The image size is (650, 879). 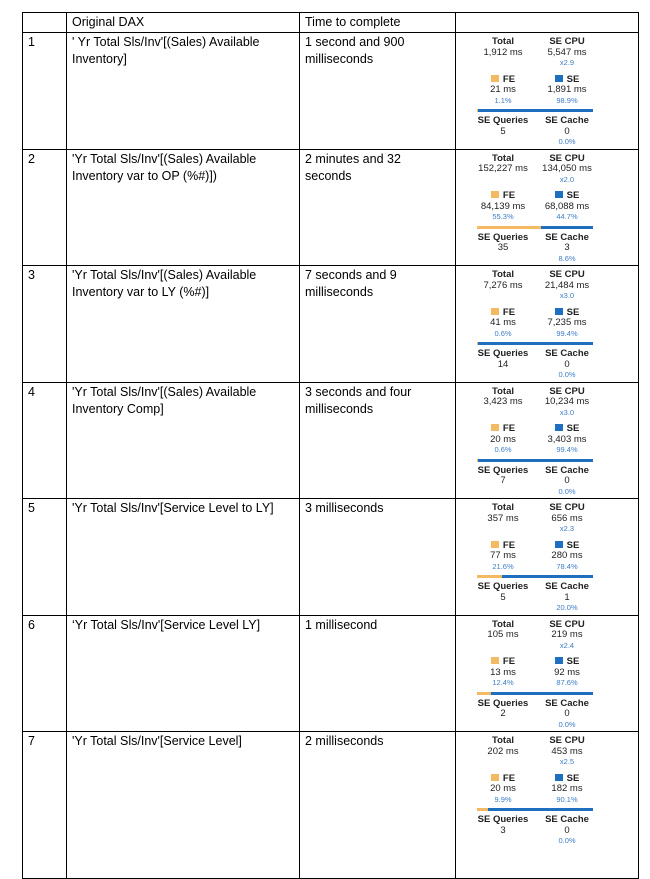 I want to click on se-cpu-ratio: x2.3, so click(x=567, y=528).